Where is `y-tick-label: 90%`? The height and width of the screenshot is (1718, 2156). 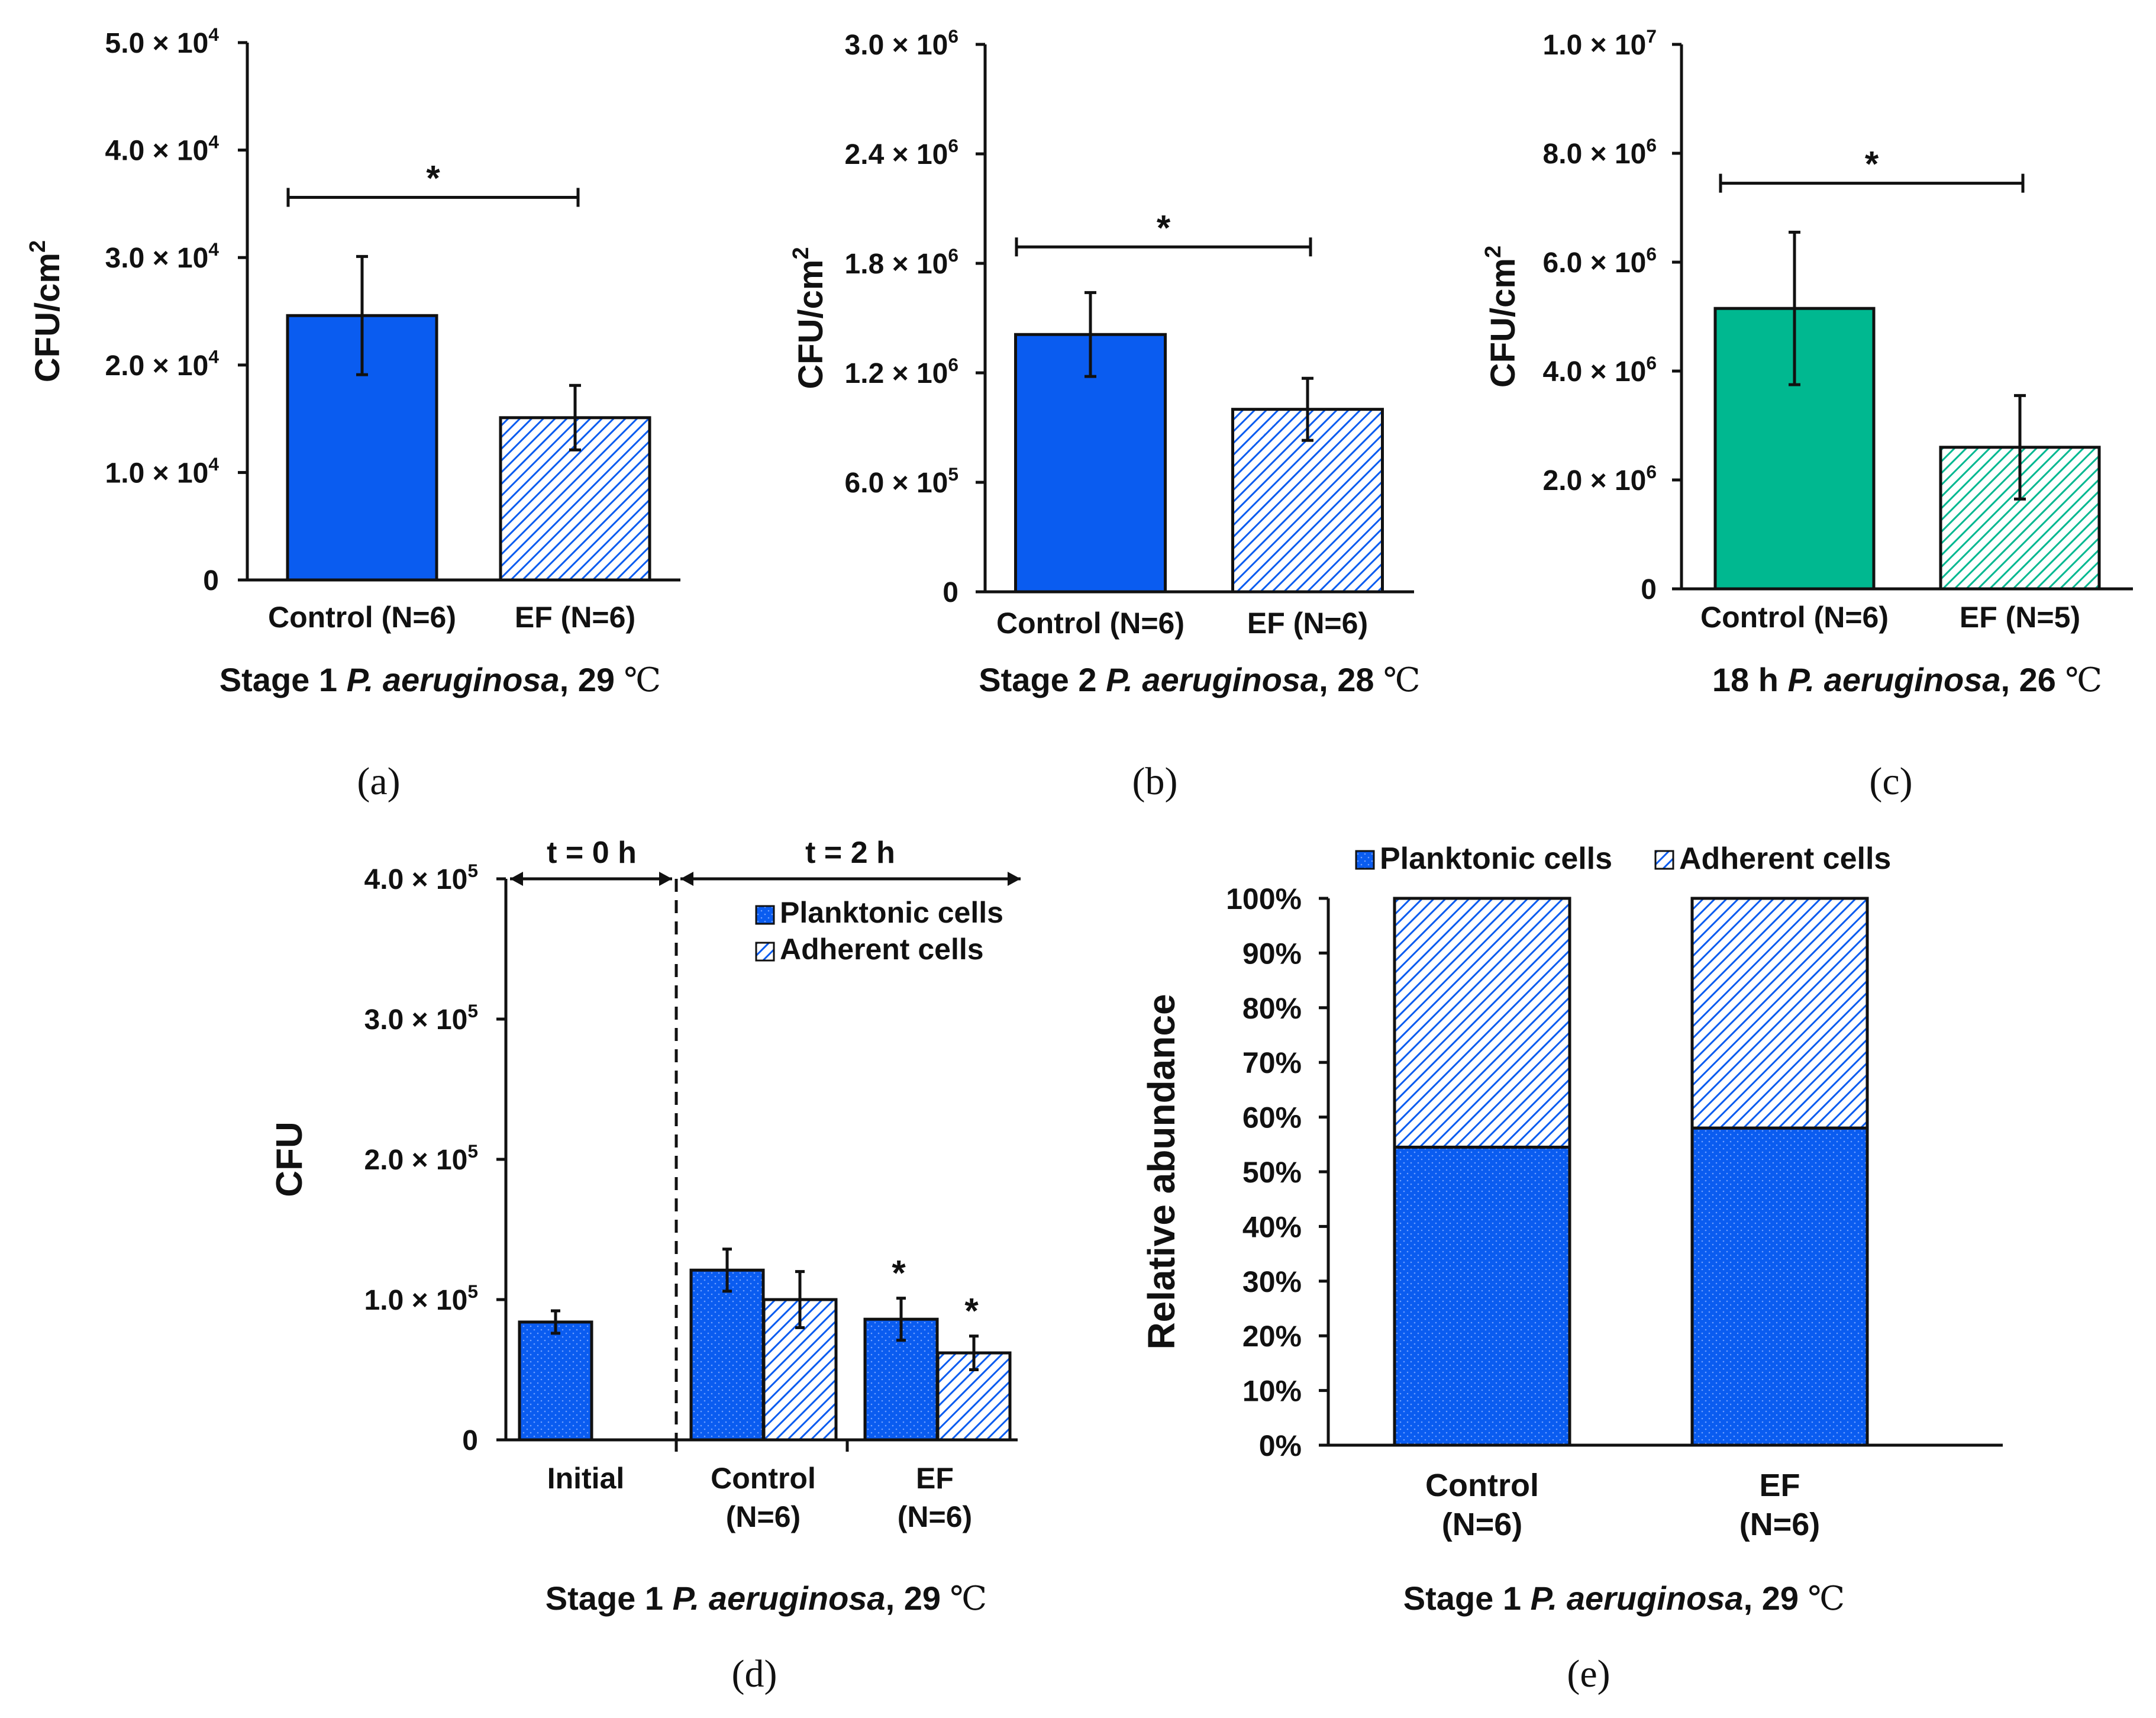 y-tick-label: 90% is located at coordinates (1272, 954).